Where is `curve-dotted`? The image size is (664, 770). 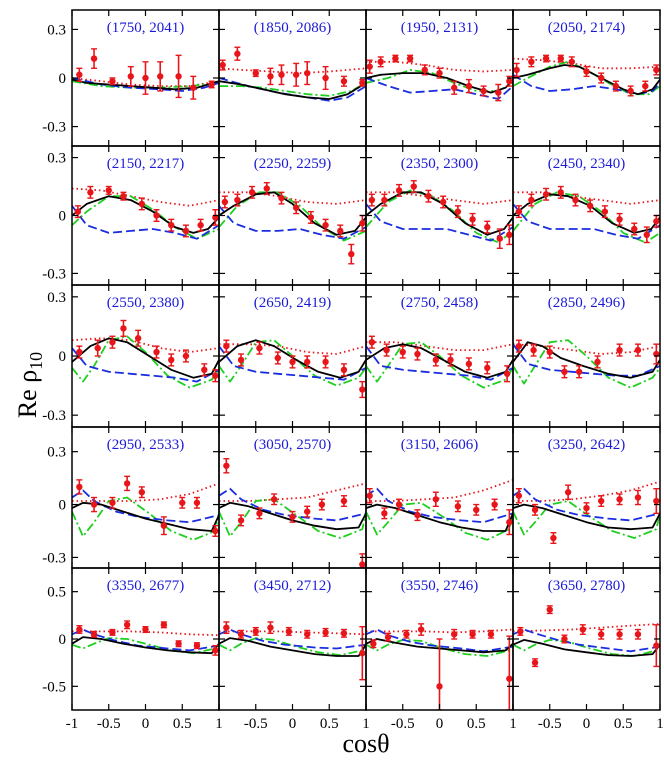
curve-dotted is located at coordinates (439, 490).